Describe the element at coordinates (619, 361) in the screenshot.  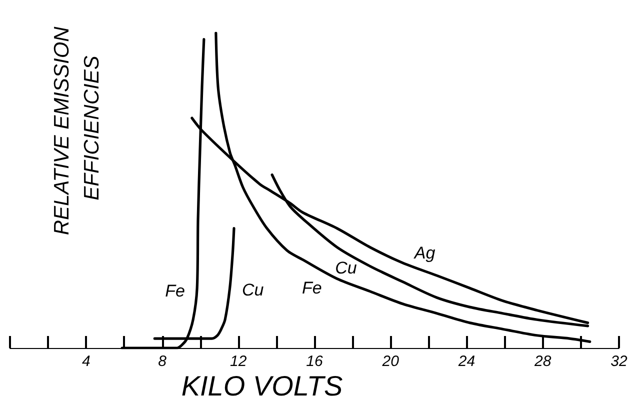
I see `x-tick-label: 32` at that location.